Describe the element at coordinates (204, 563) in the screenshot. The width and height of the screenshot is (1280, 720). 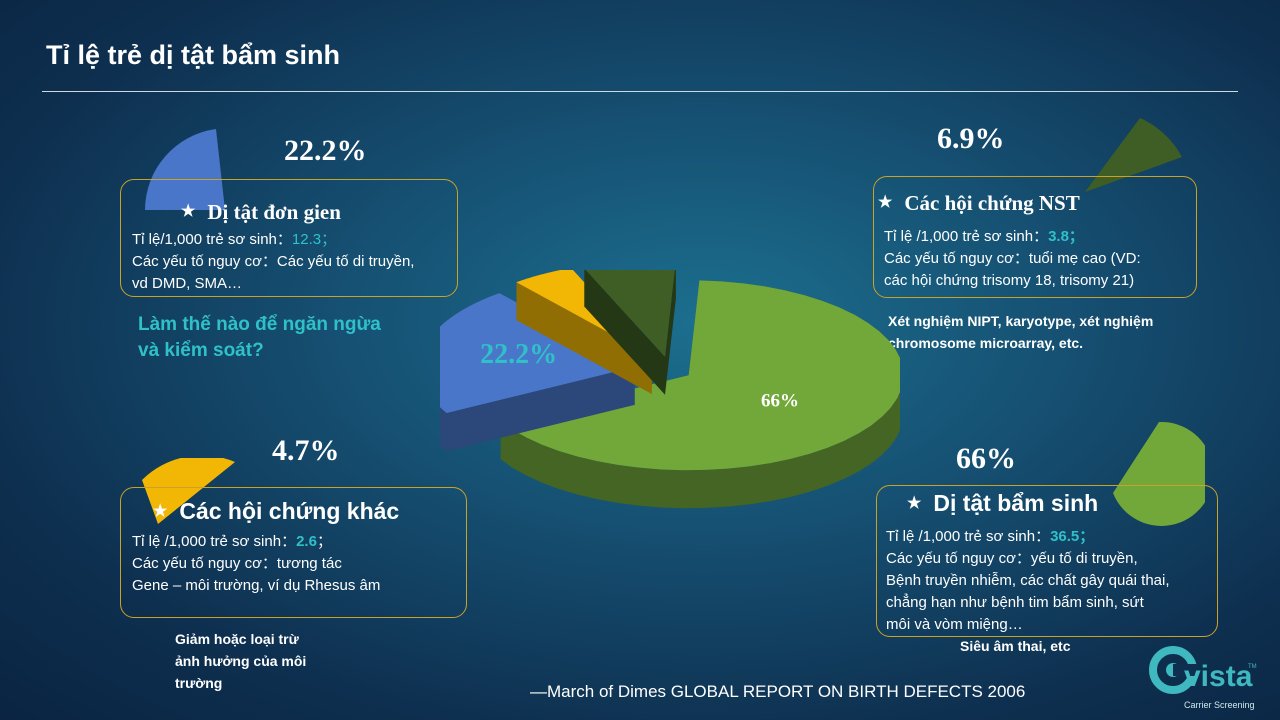
I see `other-risk-label: Các yếu tố nguy cơ：` at that location.